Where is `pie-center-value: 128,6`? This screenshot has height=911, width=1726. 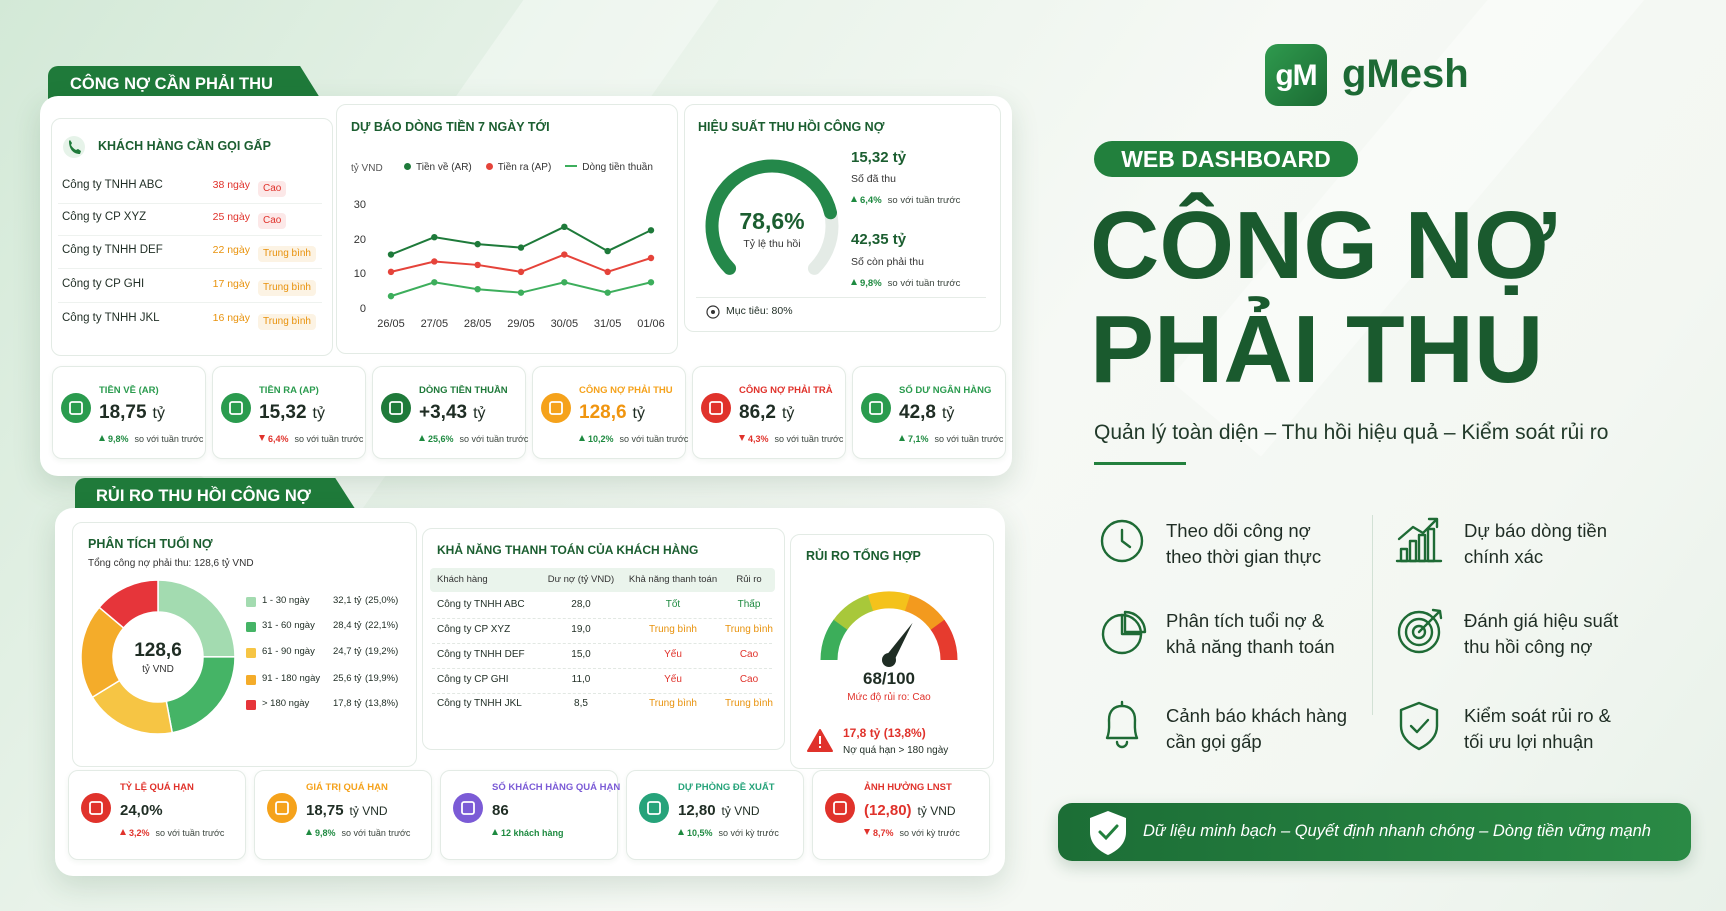 pie-center-value: 128,6 is located at coordinates (158, 650).